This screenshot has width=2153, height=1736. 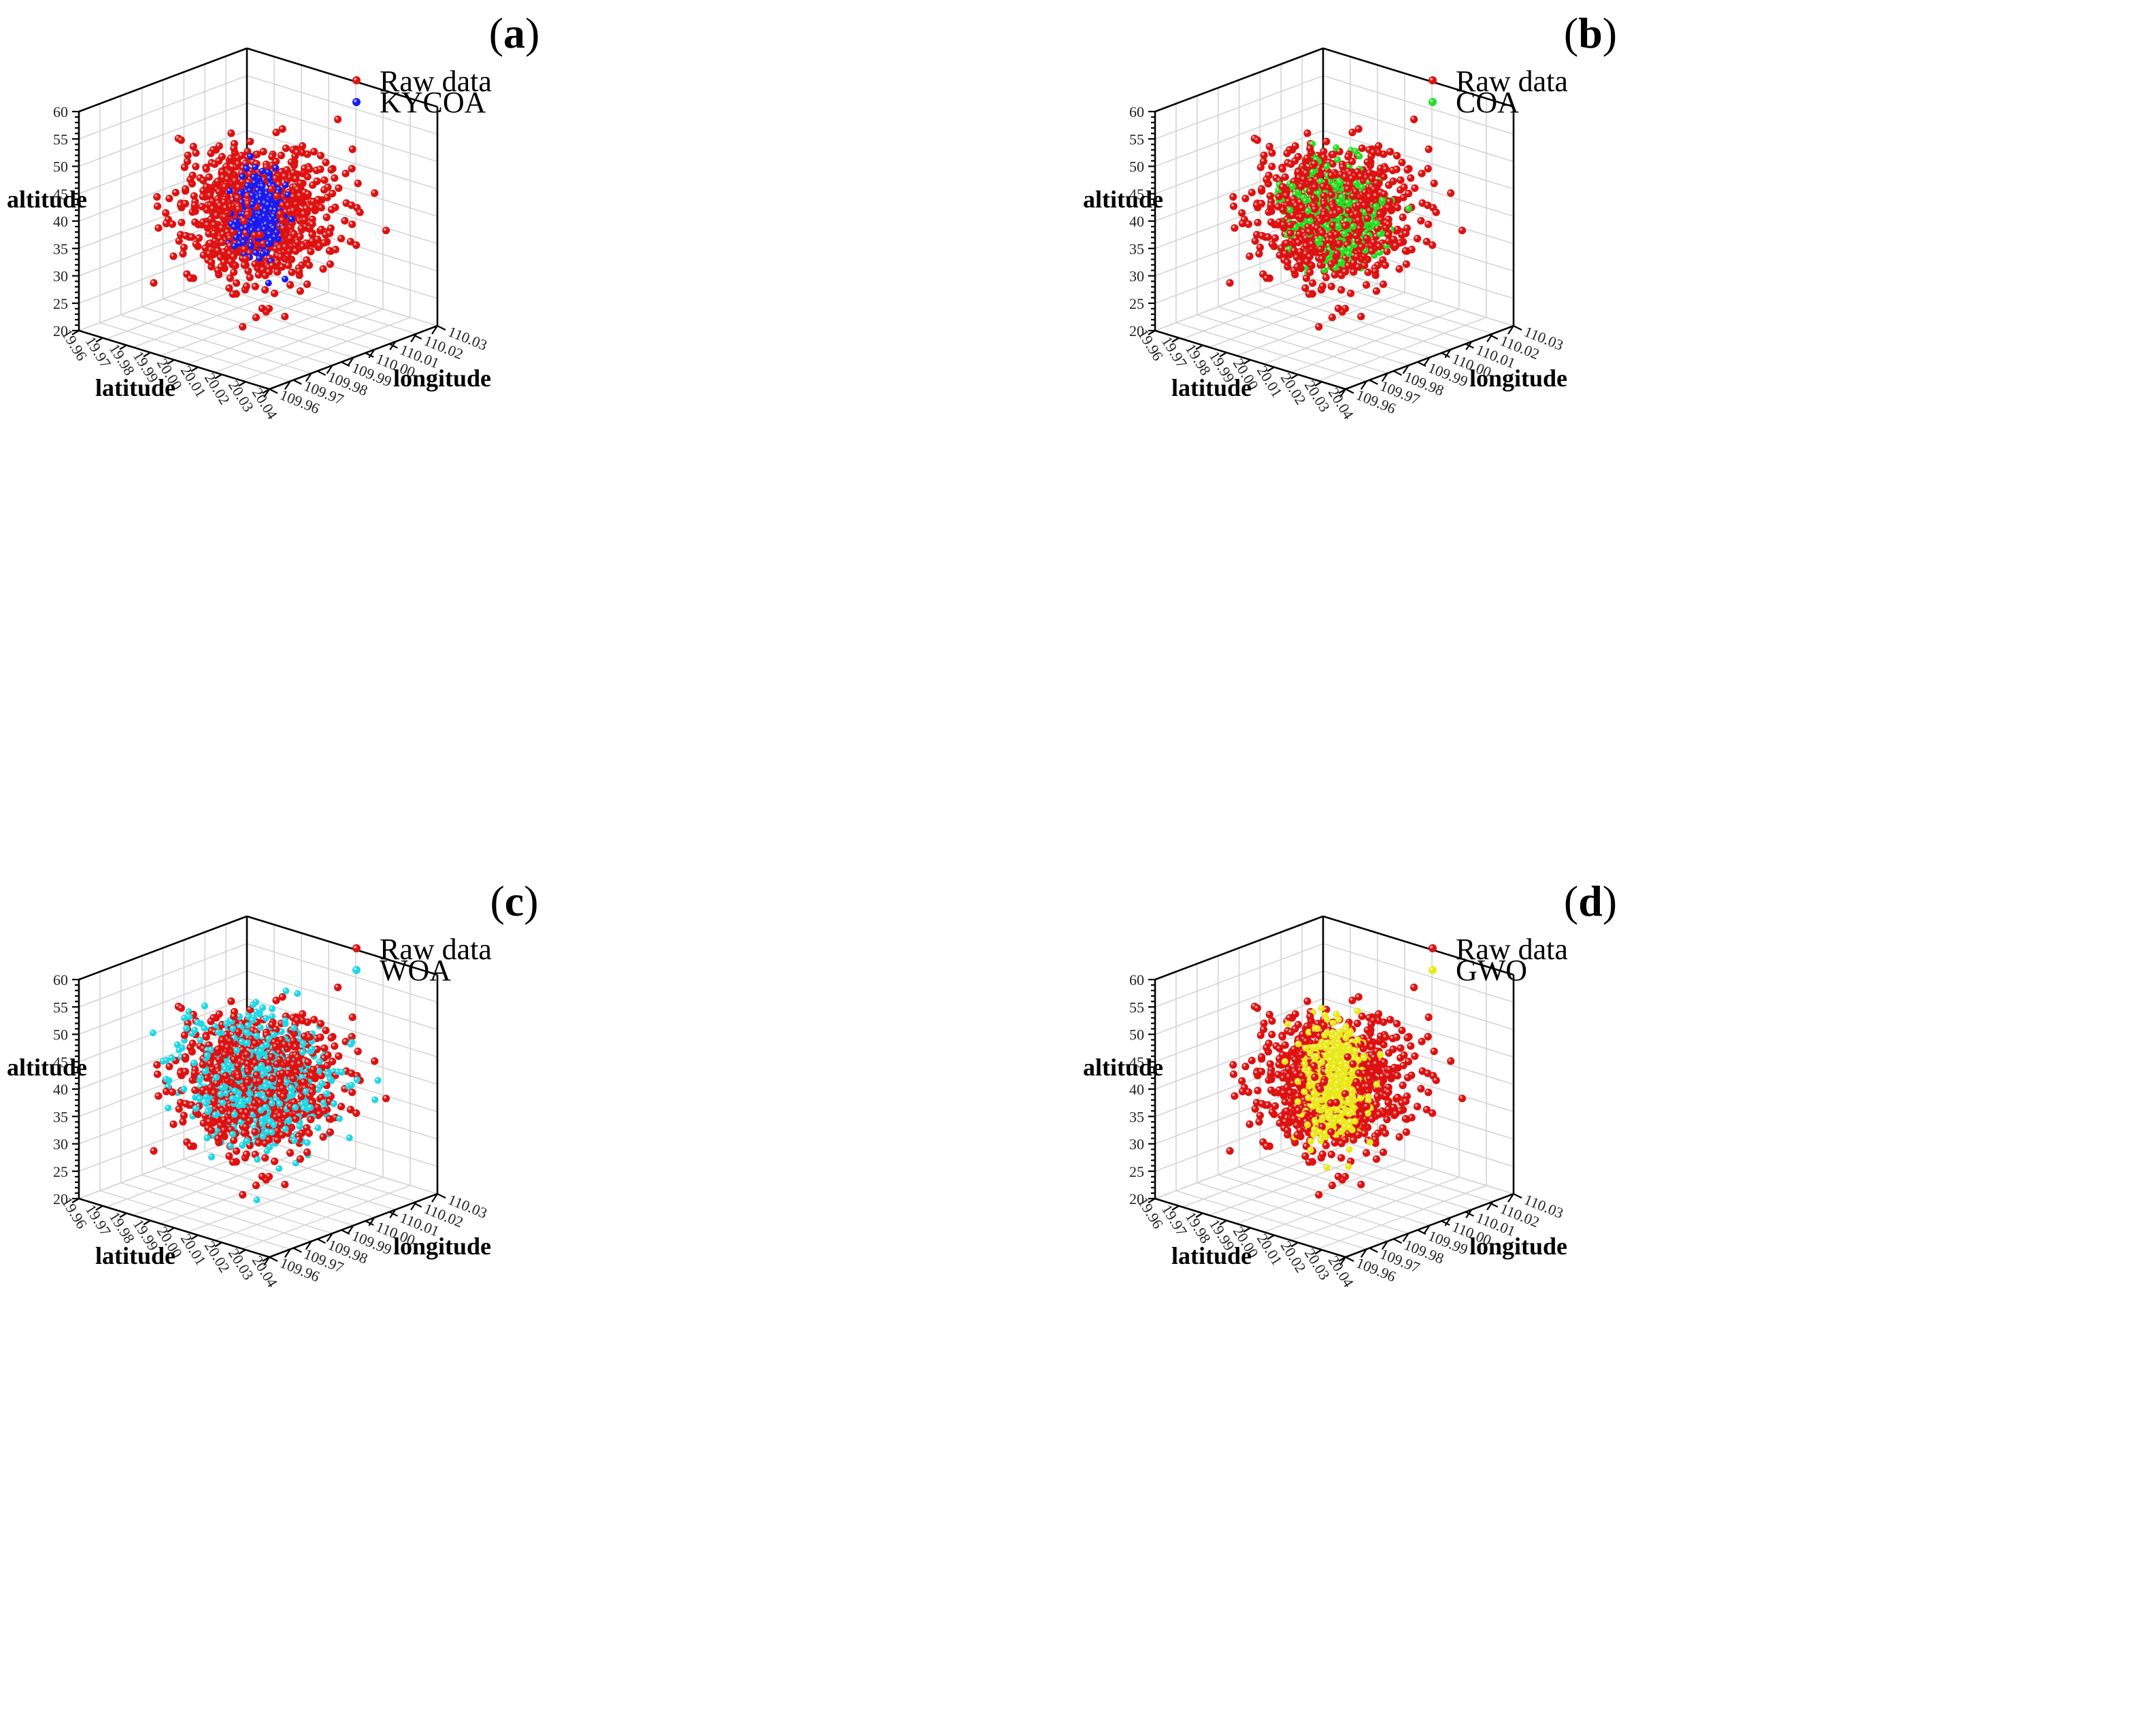 I want to click on z-tick-label: 60, so click(x=1136, y=979).